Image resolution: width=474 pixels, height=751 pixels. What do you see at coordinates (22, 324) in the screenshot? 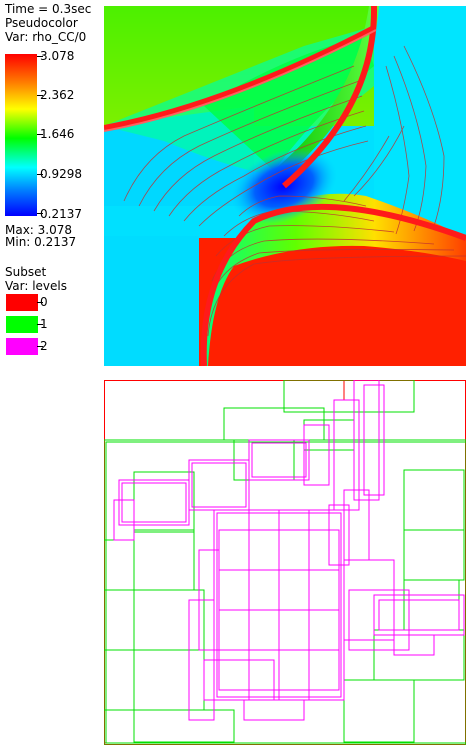
I see `level-1-swatch` at bounding box center [22, 324].